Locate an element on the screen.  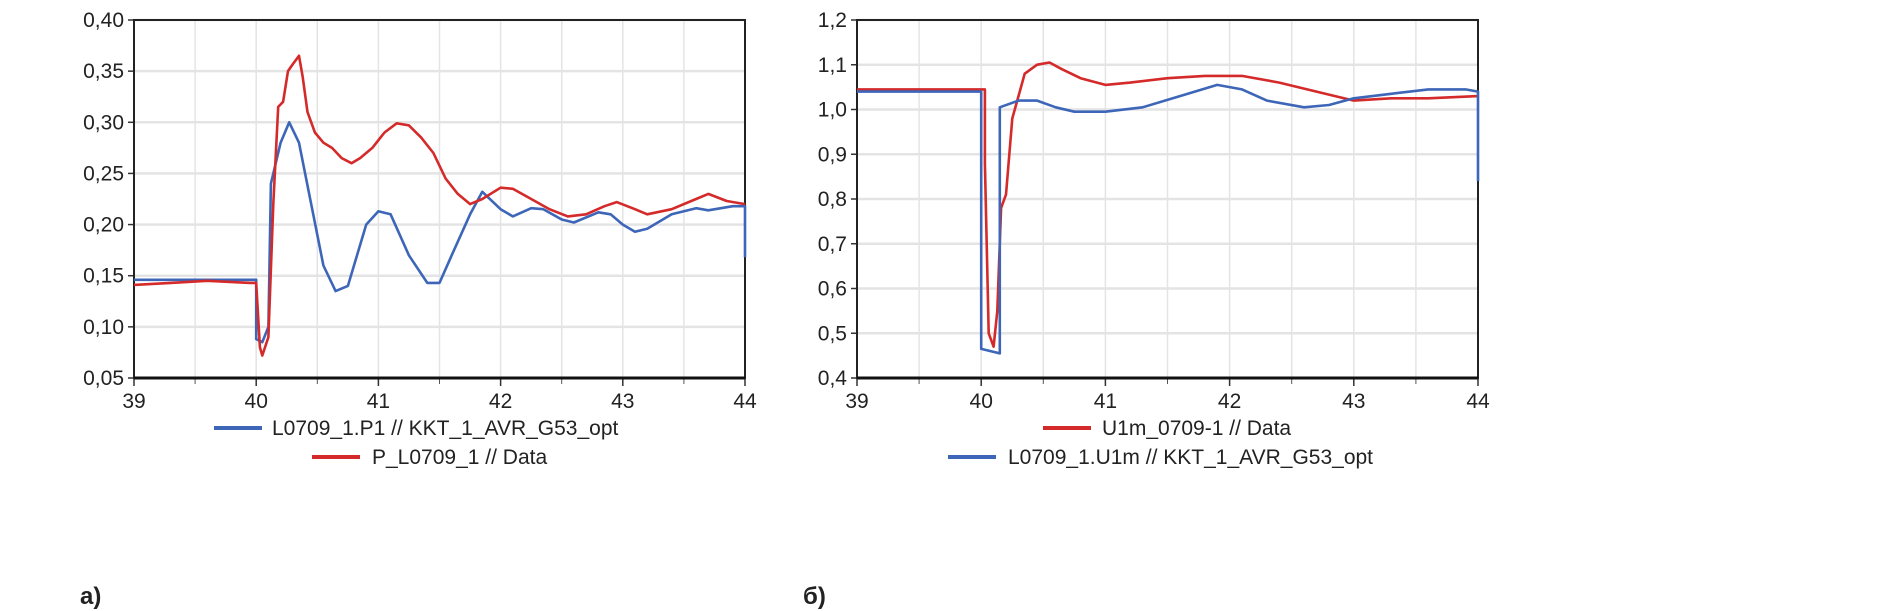
legend-label: U1m_0709-1 // Data is located at coordinates (1196, 428).